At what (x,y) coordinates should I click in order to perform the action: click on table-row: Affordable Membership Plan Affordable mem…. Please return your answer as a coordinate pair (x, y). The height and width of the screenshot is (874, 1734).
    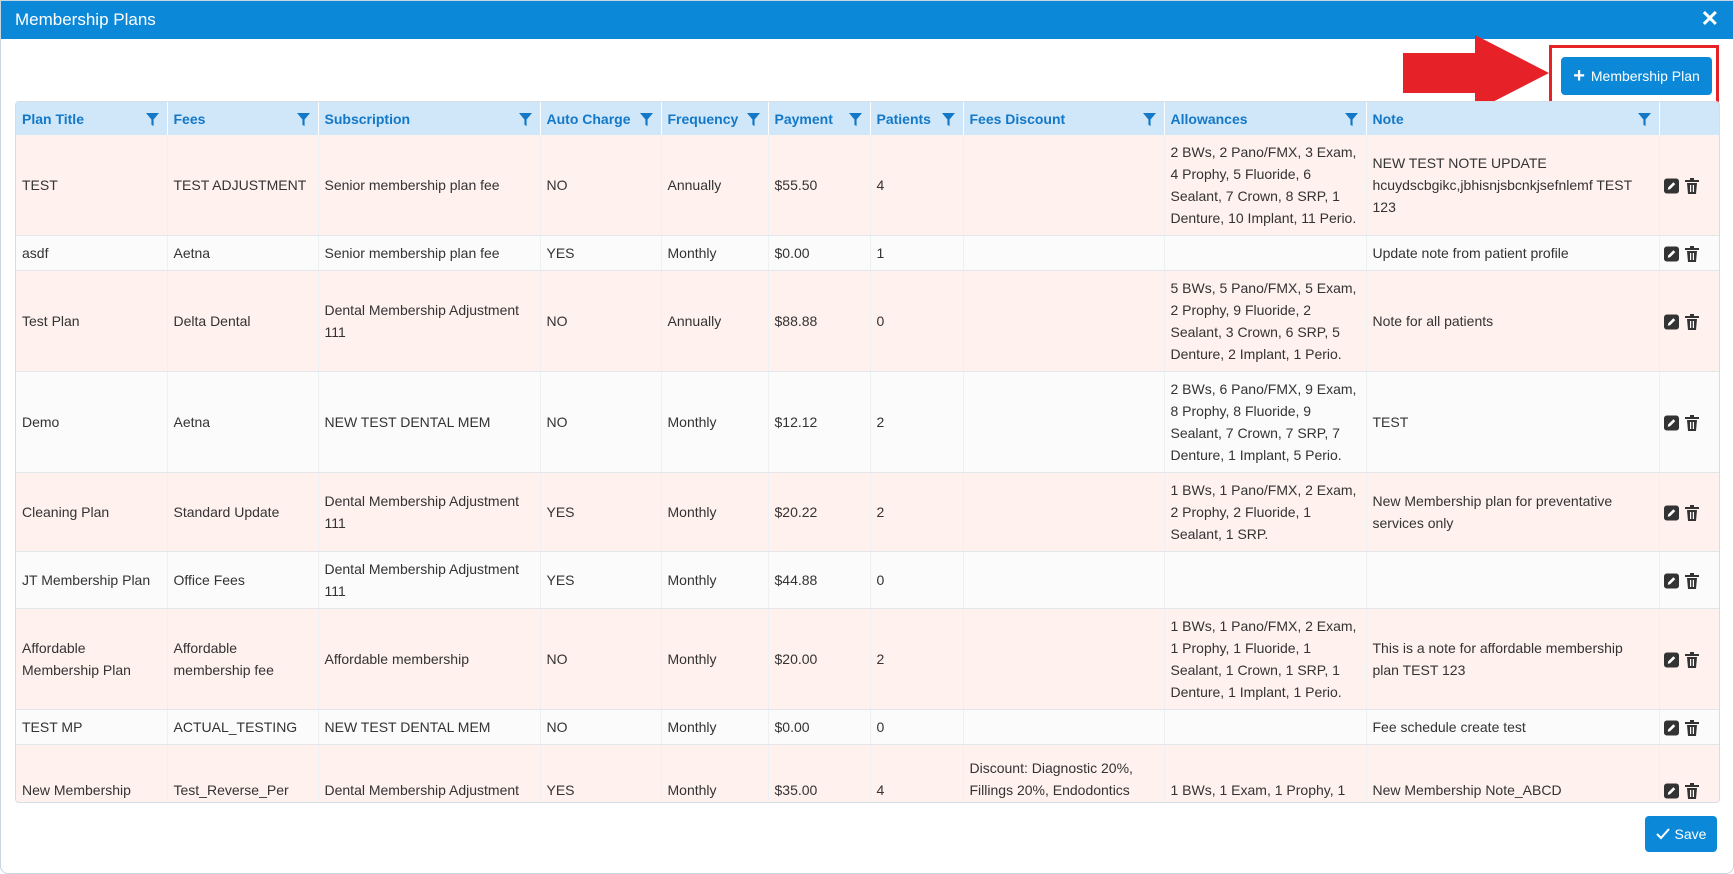
    Looking at the image, I should click on (868, 659).